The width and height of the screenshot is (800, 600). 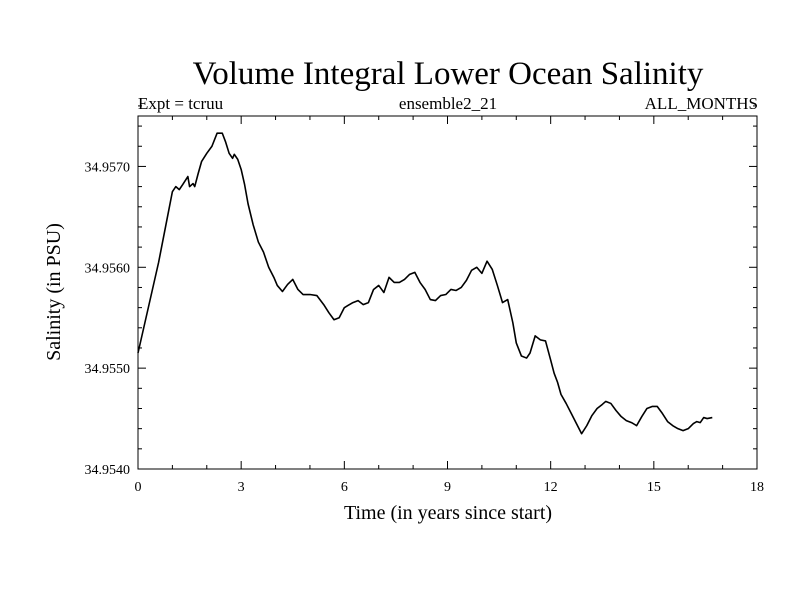 What do you see at coordinates (757, 487) in the screenshot?
I see `x-tick-label: 18` at bounding box center [757, 487].